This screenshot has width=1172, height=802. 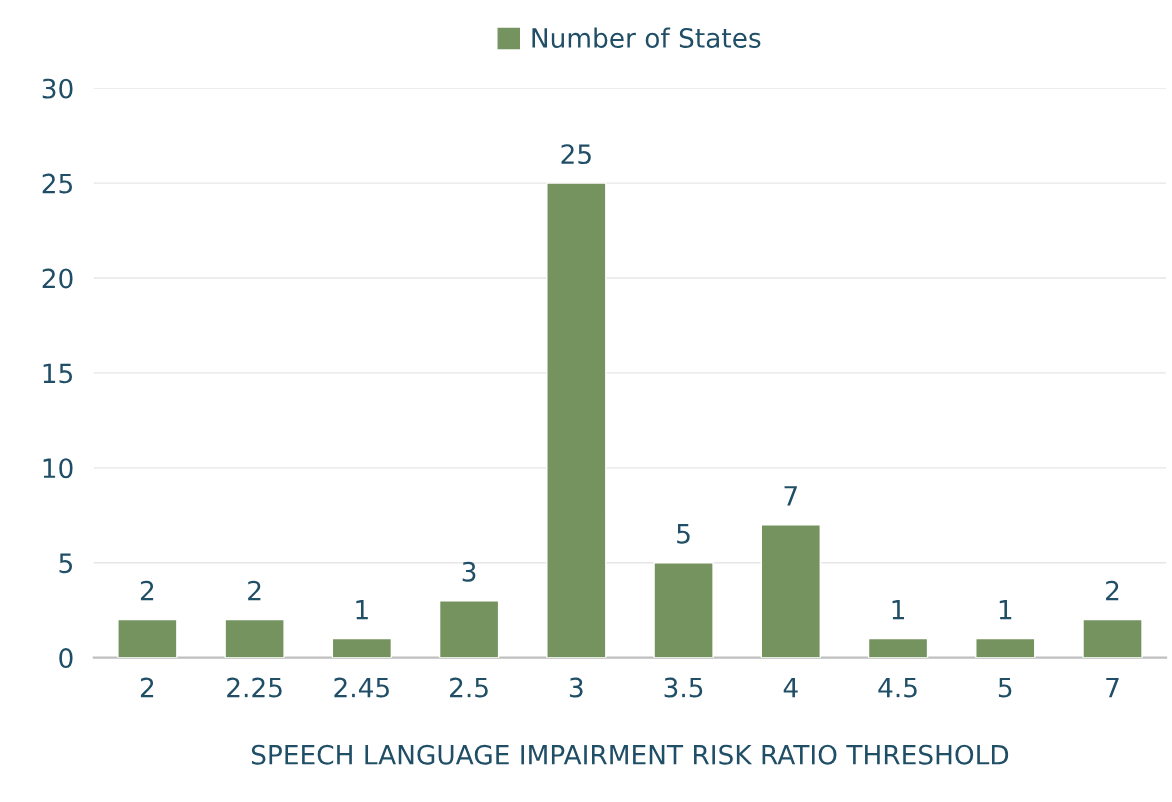 What do you see at coordinates (1112, 687) in the screenshot?
I see `x-tick-label: 7` at bounding box center [1112, 687].